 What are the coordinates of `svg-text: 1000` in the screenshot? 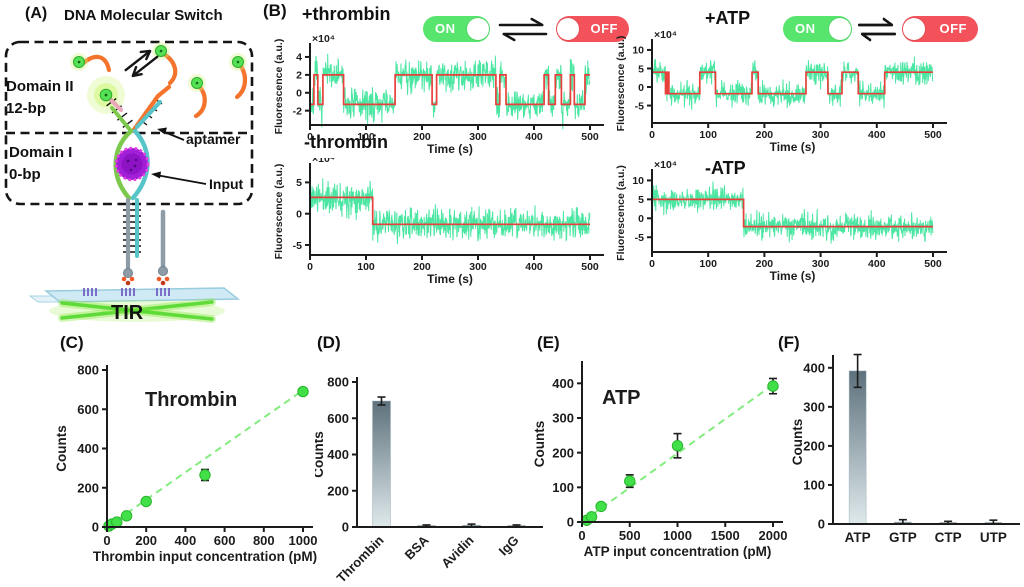 It's located at (677, 535).